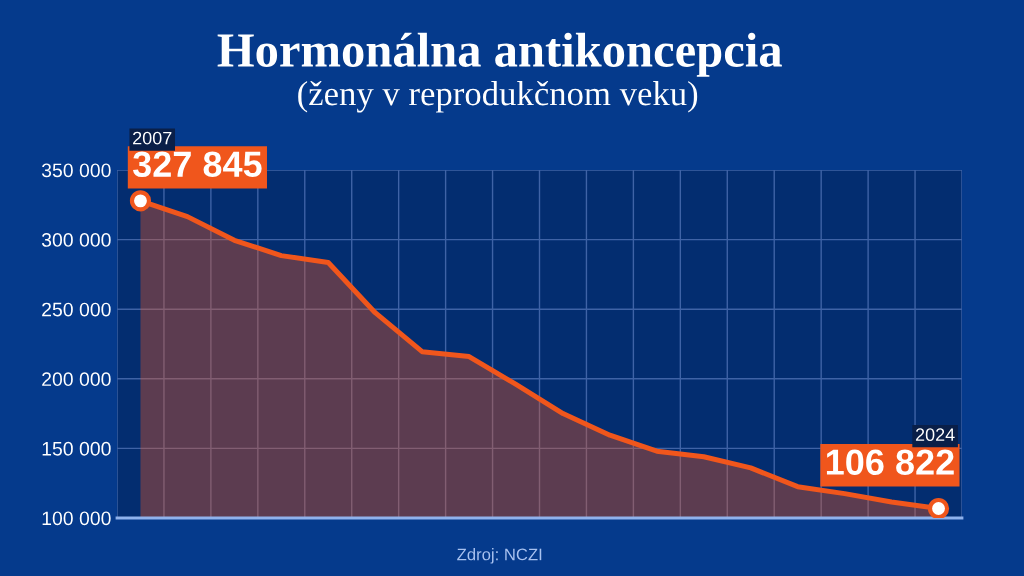  I want to click on y-tick-label: 200 000, so click(76, 379).